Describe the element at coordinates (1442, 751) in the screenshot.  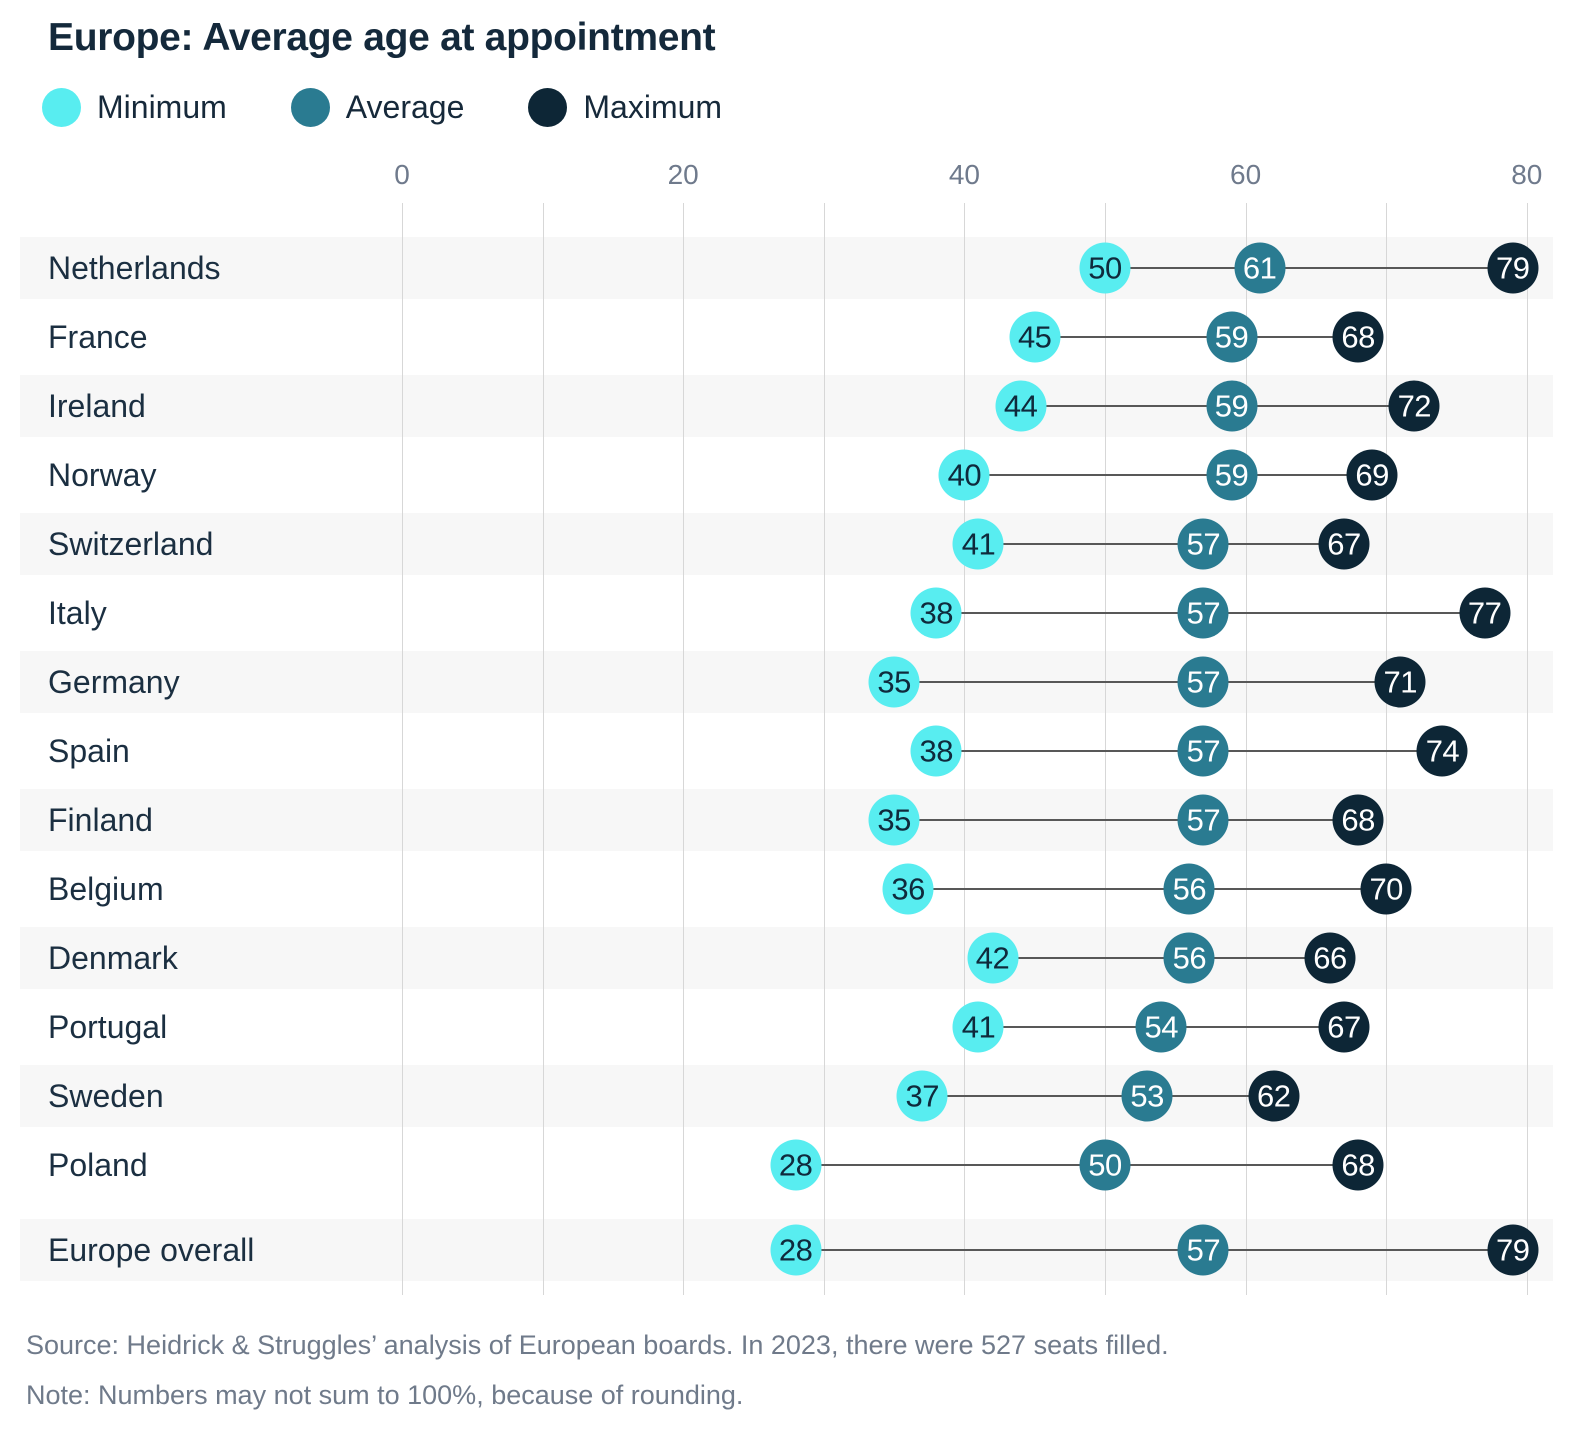
I see `max-dot: 74` at that location.